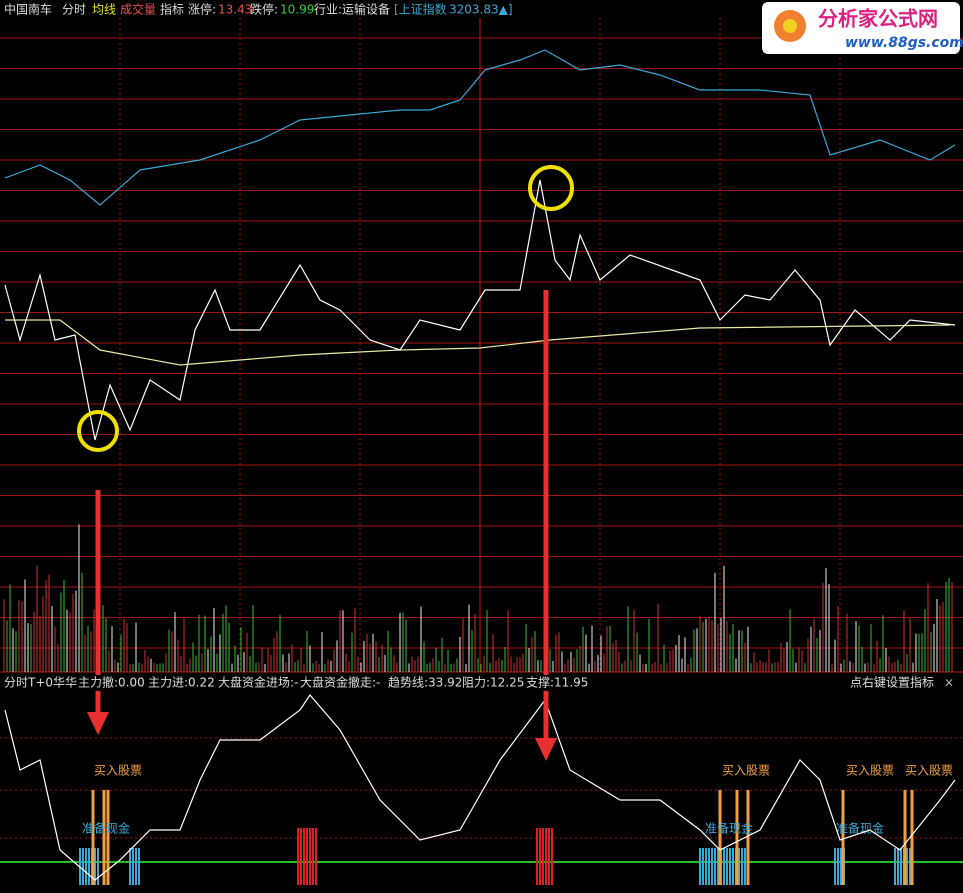 This screenshot has width=963, height=893. Describe the element at coordinates (878, 19) in the screenshot. I see `logo-title: 分析家公式网` at that location.